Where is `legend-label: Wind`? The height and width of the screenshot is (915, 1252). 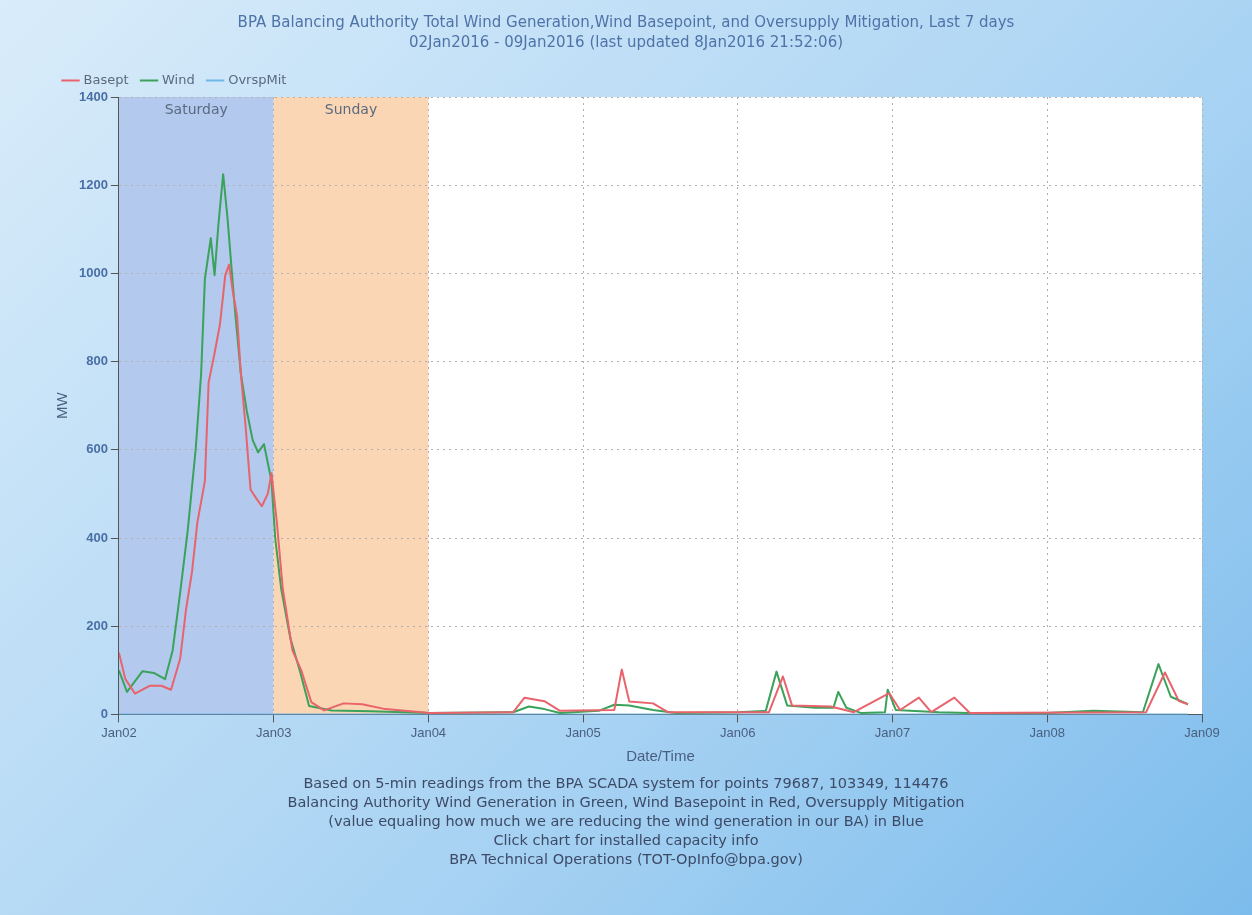
legend-label: Wind is located at coordinates (178, 79).